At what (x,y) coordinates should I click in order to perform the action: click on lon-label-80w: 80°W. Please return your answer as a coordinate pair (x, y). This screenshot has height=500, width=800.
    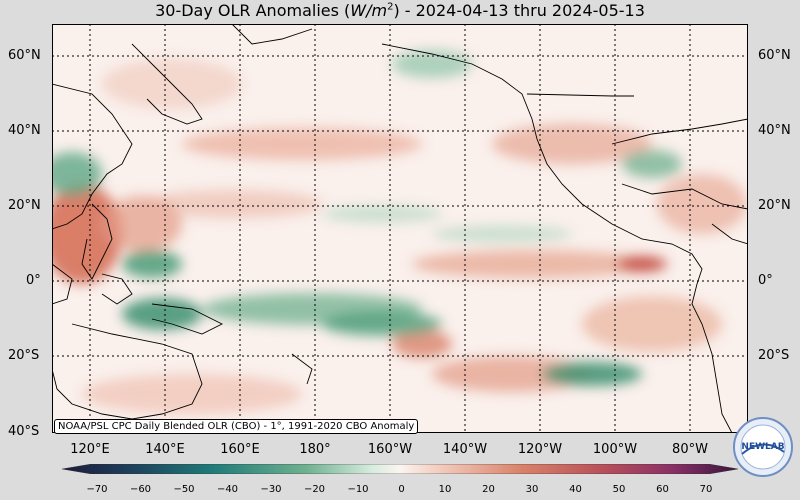
    Looking at the image, I should click on (690, 449).